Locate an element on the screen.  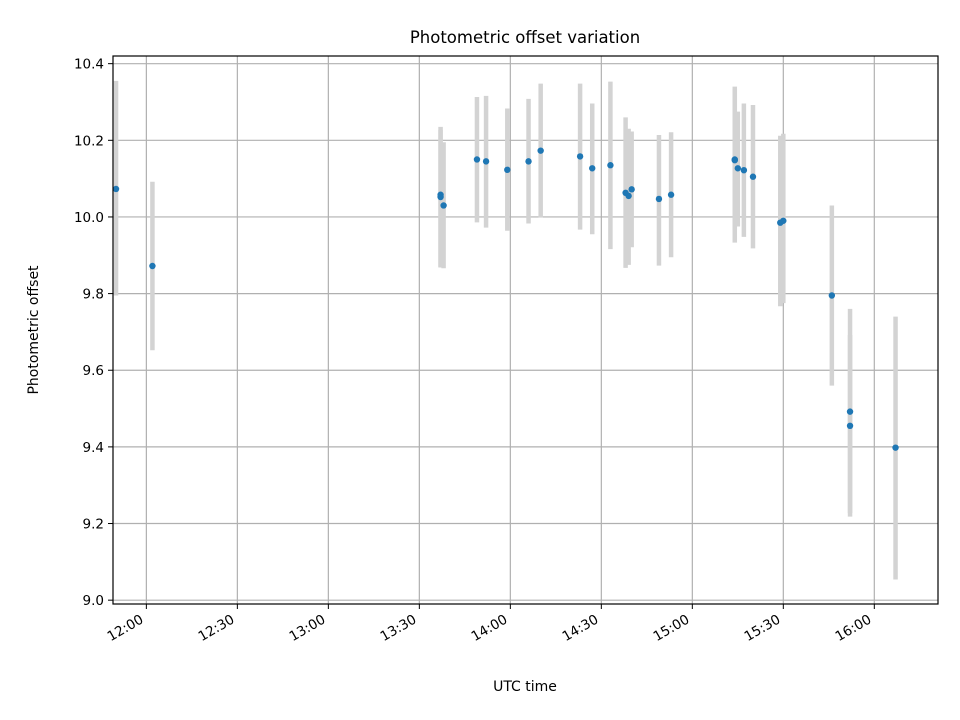
y-tick-label: 10.2 is located at coordinates (89, 141).